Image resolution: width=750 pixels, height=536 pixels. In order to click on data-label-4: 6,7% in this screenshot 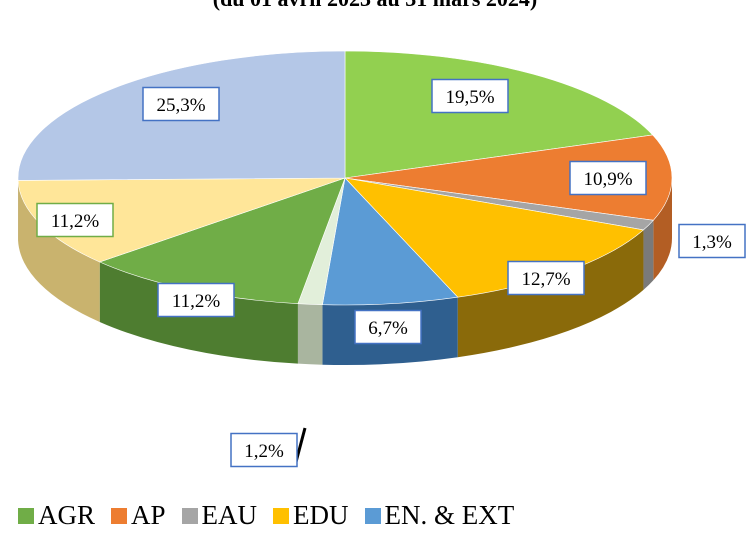, I will do `click(388, 328)`.